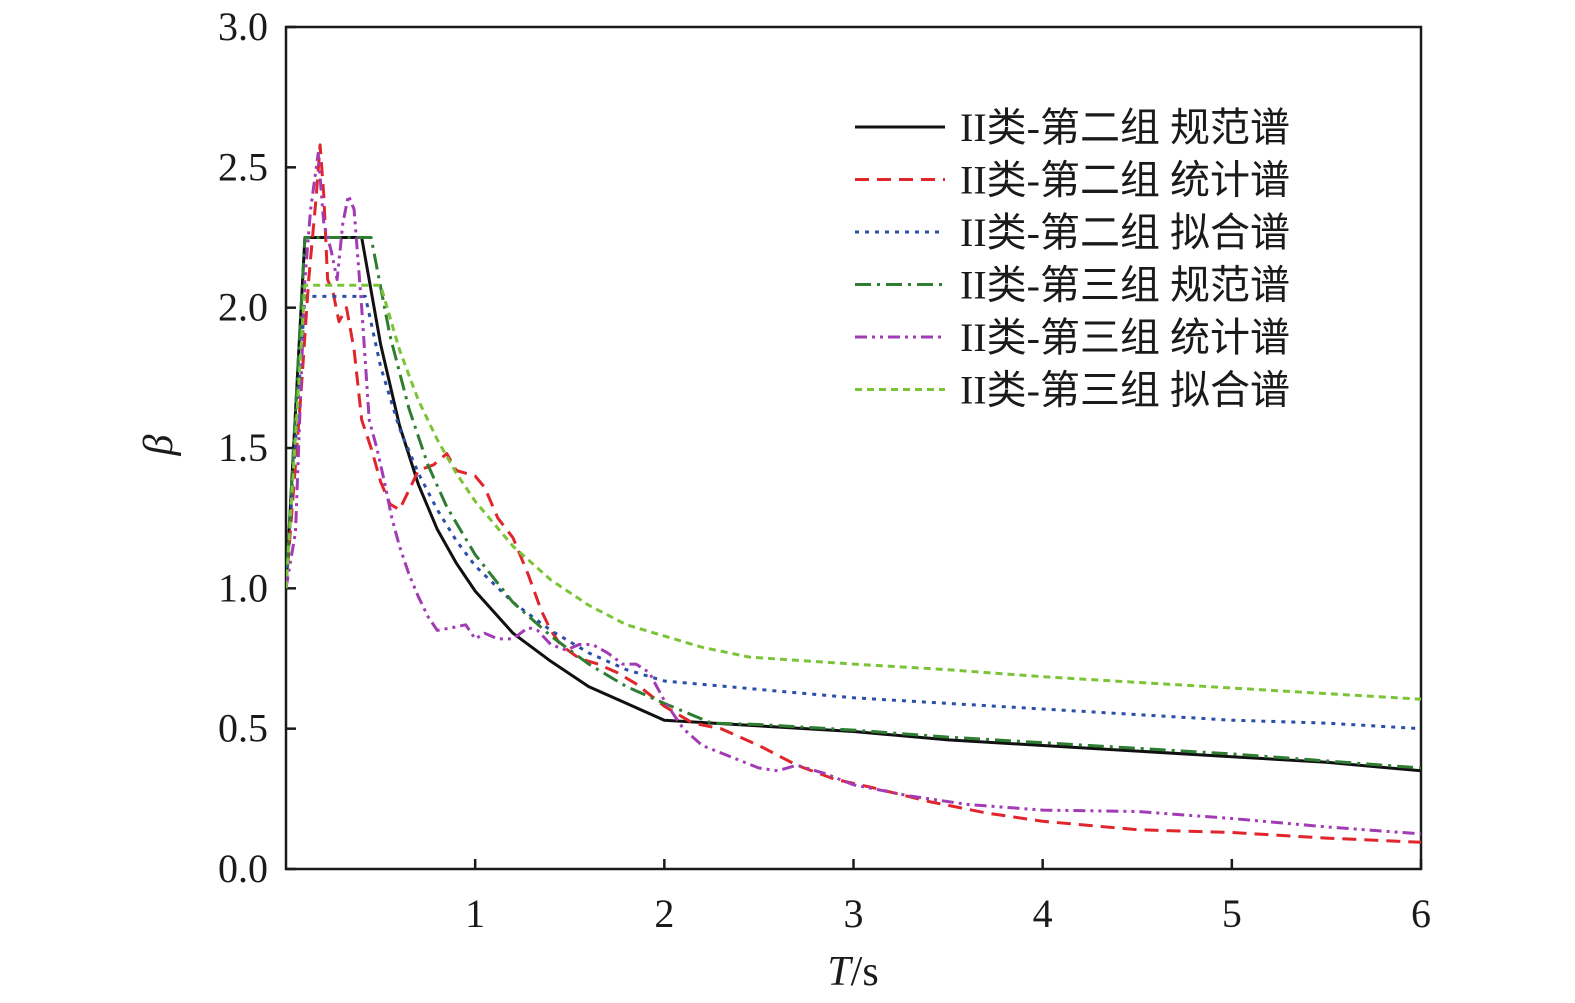 This screenshot has width=1575, height=1003. I want to click on legend-label-2: II类-第二组 统计谱, so click(1125, 180).